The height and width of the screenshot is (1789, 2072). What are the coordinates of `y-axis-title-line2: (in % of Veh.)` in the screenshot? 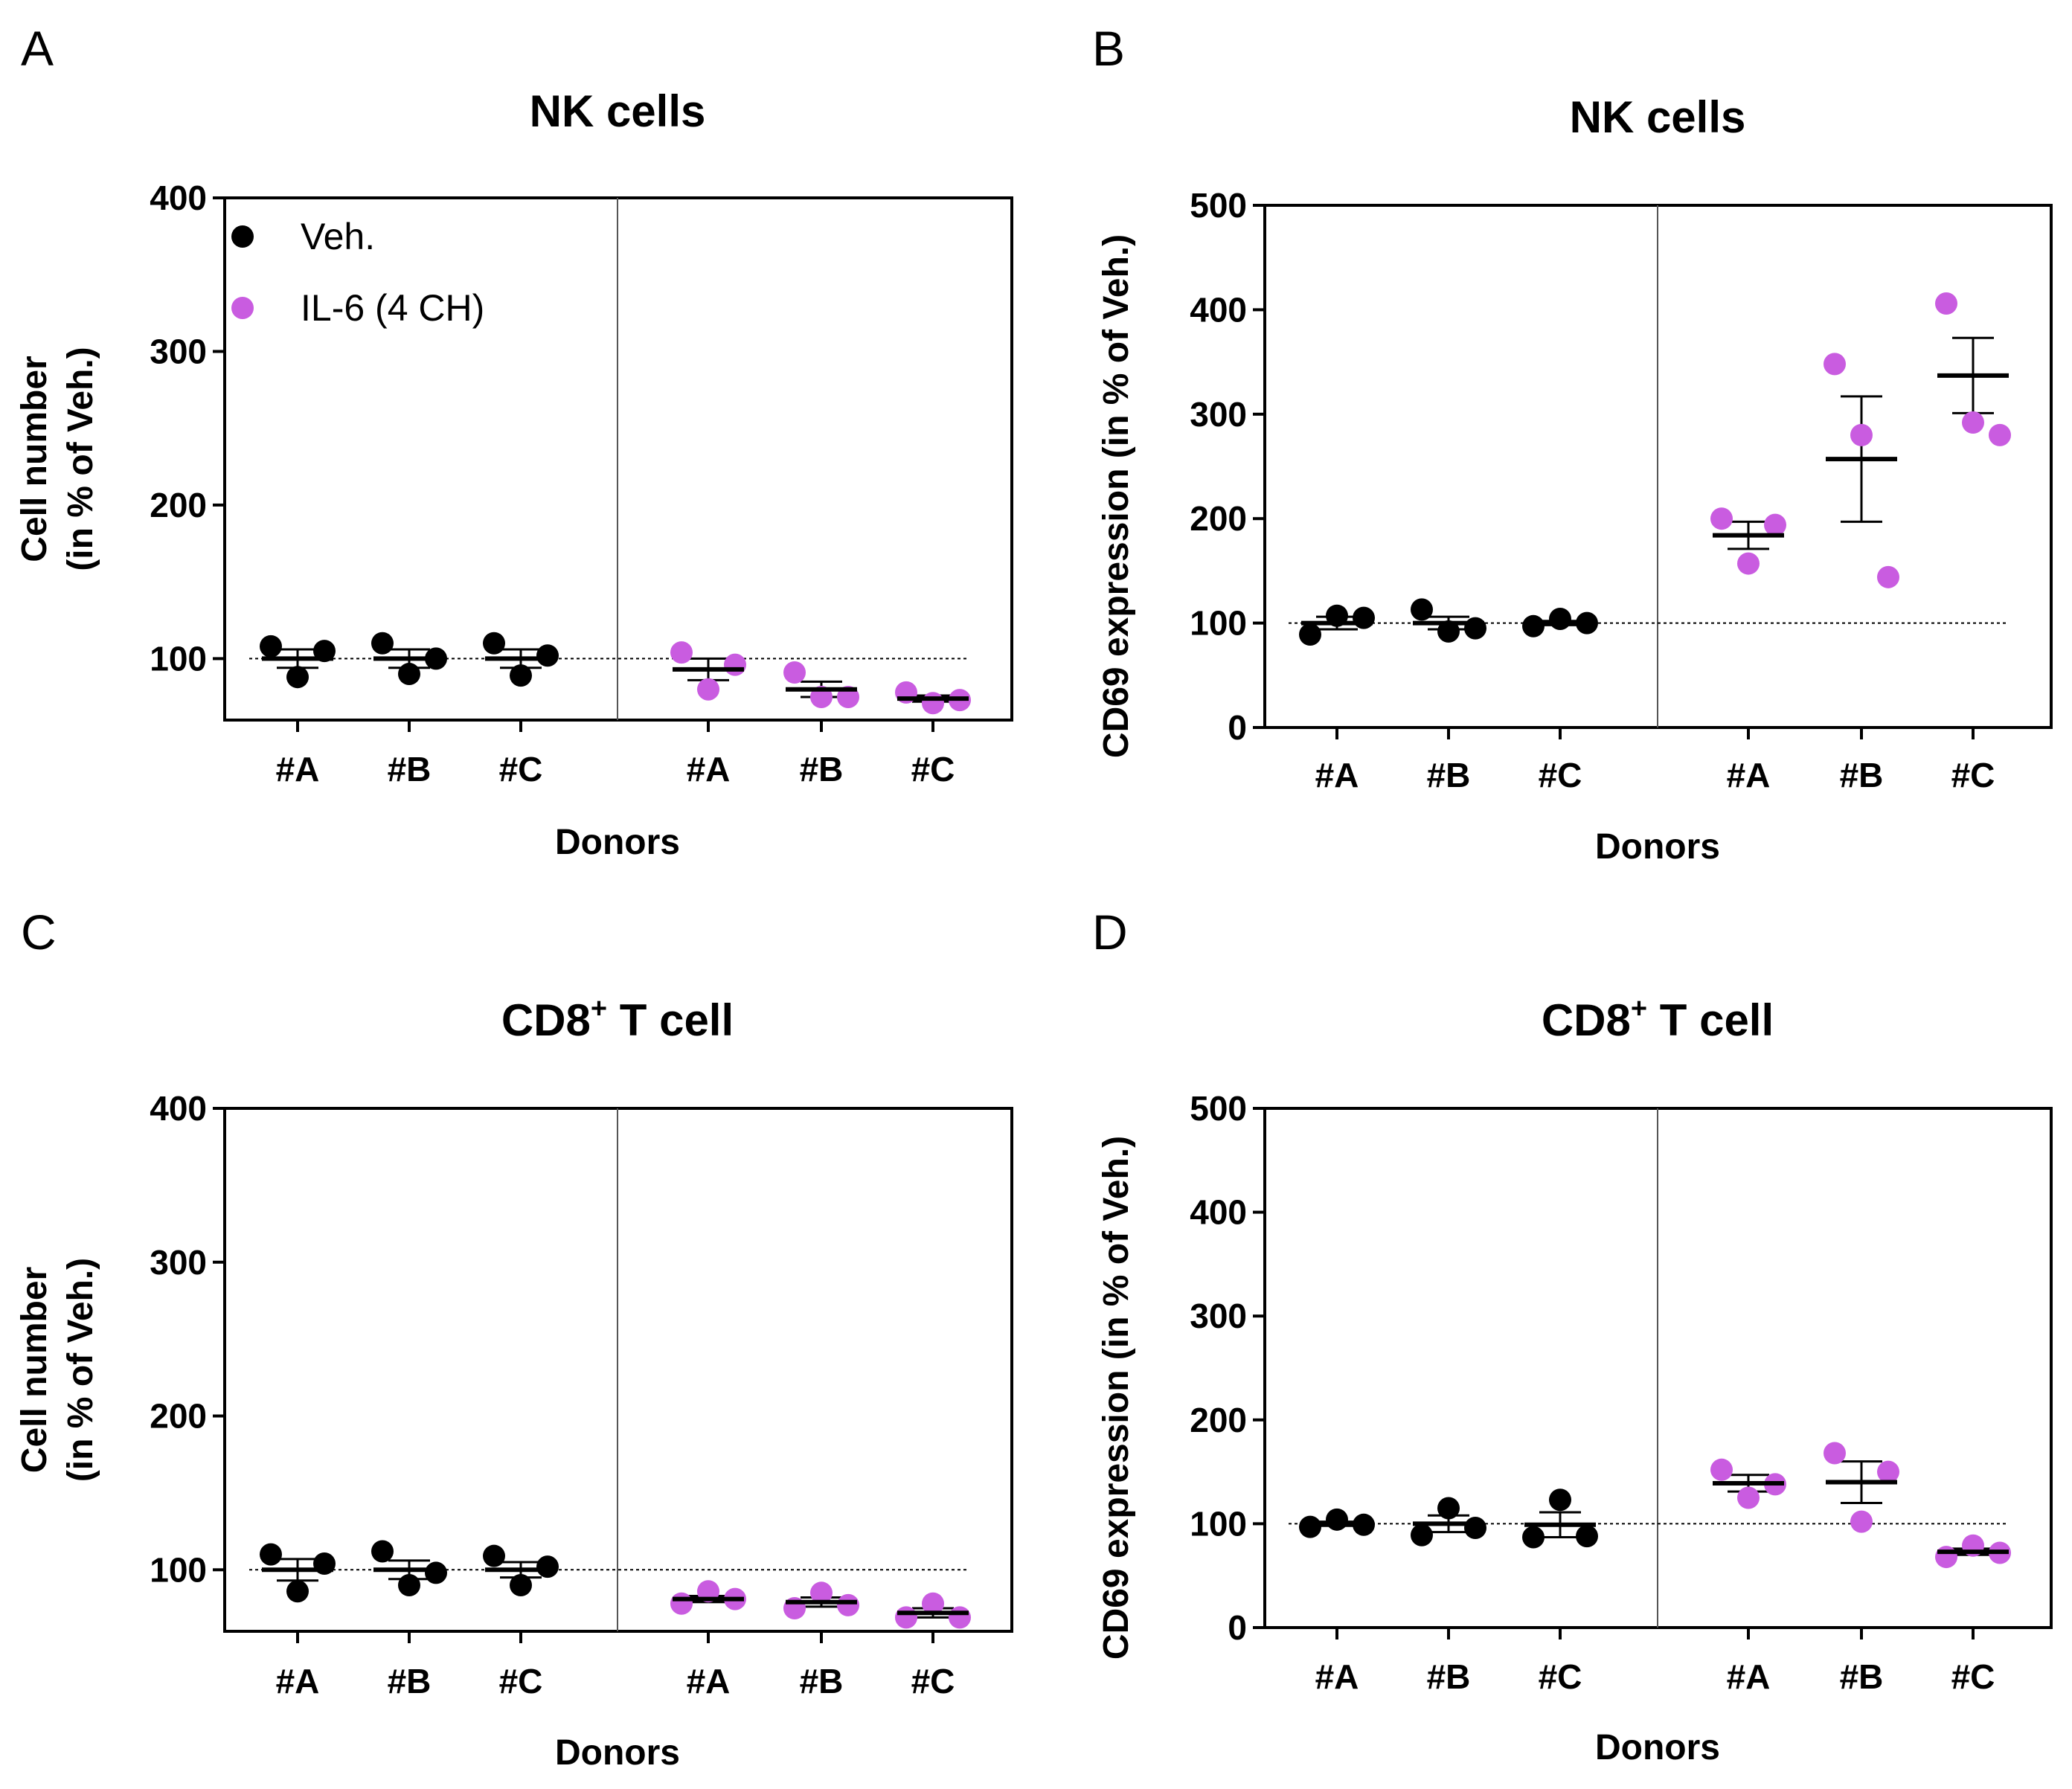 It's located at (80, 459).